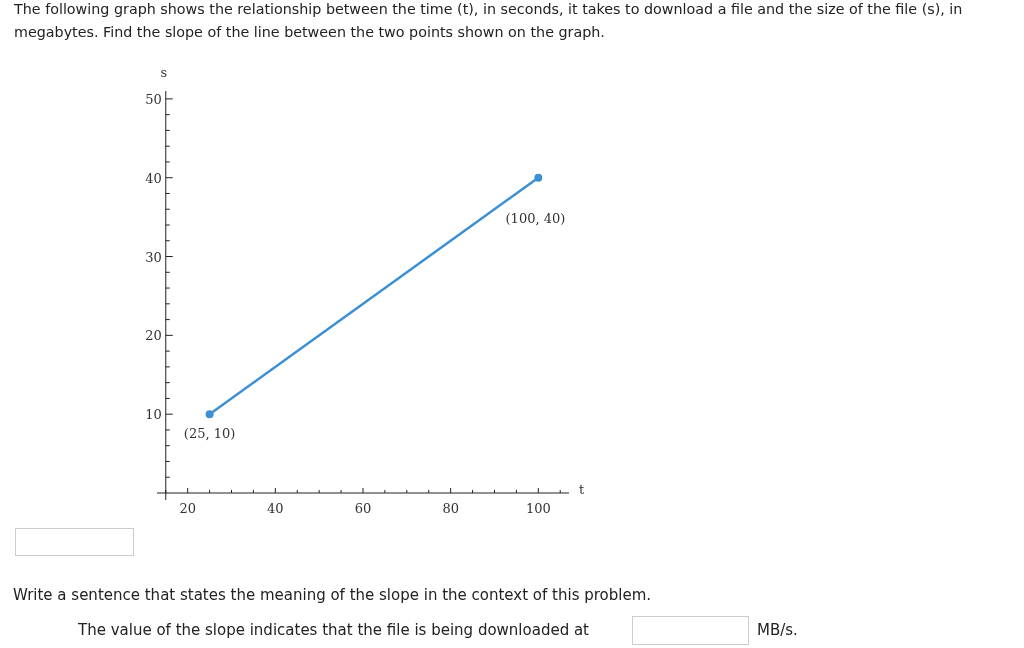 The image size is (1024, 648). What do you see at coordinates (450, 508) in the screenshot?
I see `x-tick-label: 80` at bounding box center [450, 508].